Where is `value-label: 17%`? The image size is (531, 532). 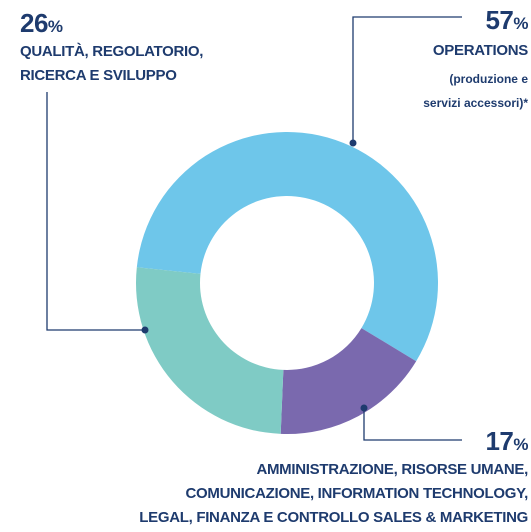 value-label: 17% is located at coordinates (506, 441).